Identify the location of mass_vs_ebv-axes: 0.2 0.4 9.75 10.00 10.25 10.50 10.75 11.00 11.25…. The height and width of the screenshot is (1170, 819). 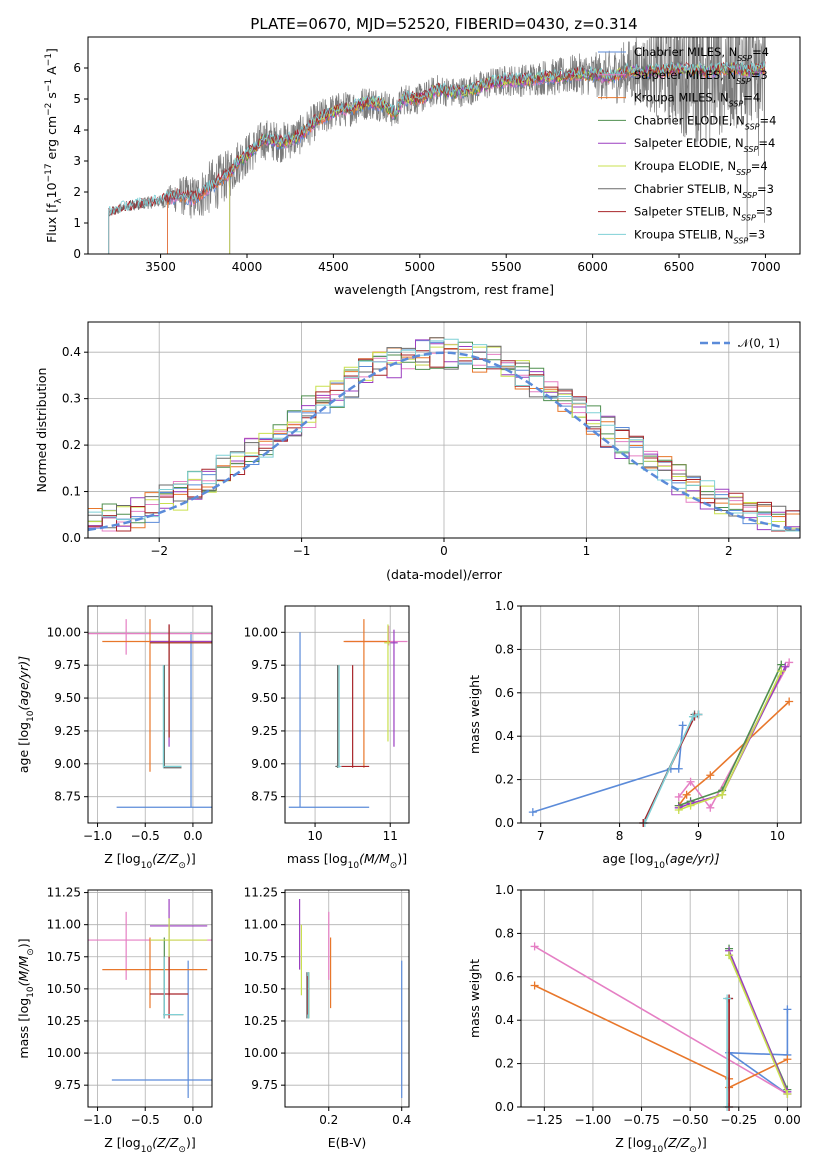
(328, 1018).